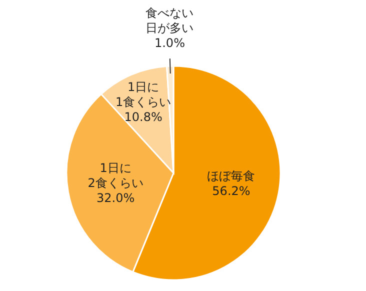 This screenshot has width=366, height=291. Describe the element at coordinates (143, 117) in the screenshot. I see `data-label: 10.8%` at that location.